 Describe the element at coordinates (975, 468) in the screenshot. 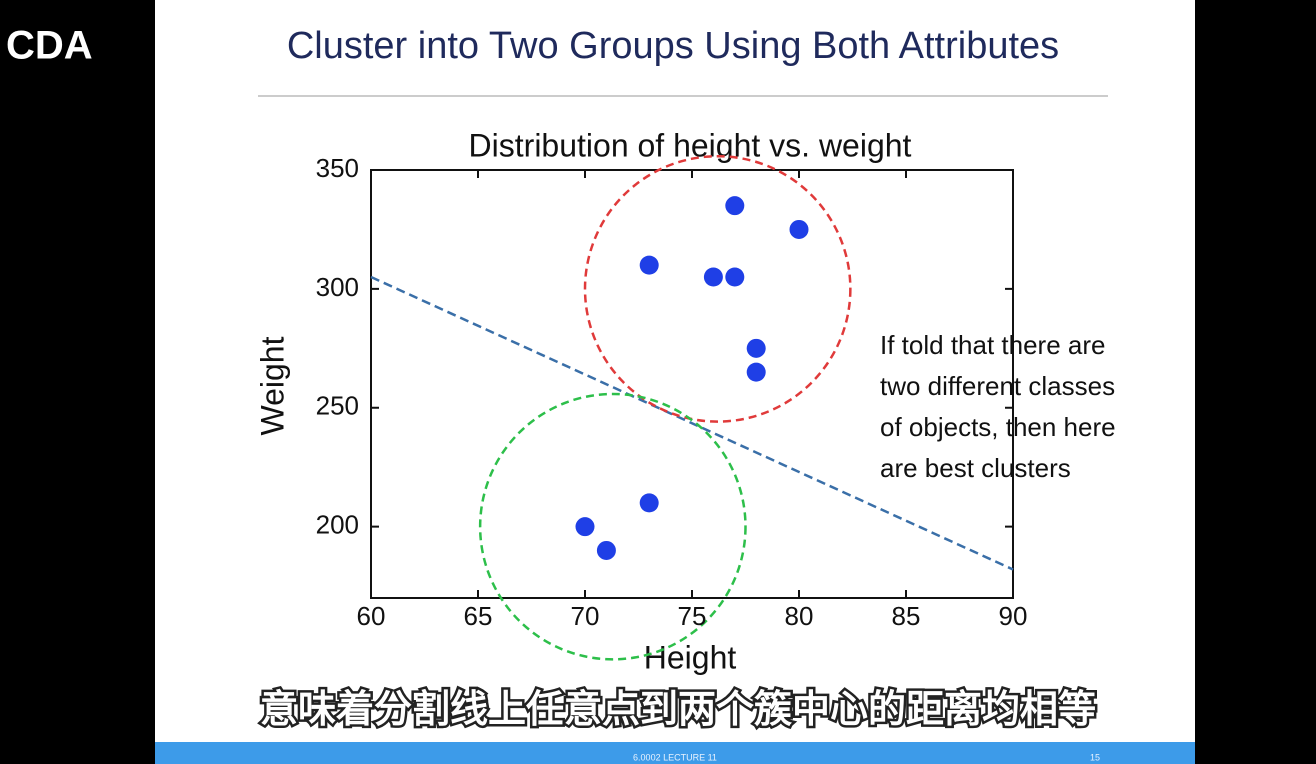

I see `annotation-line: are best clusters` at that location.